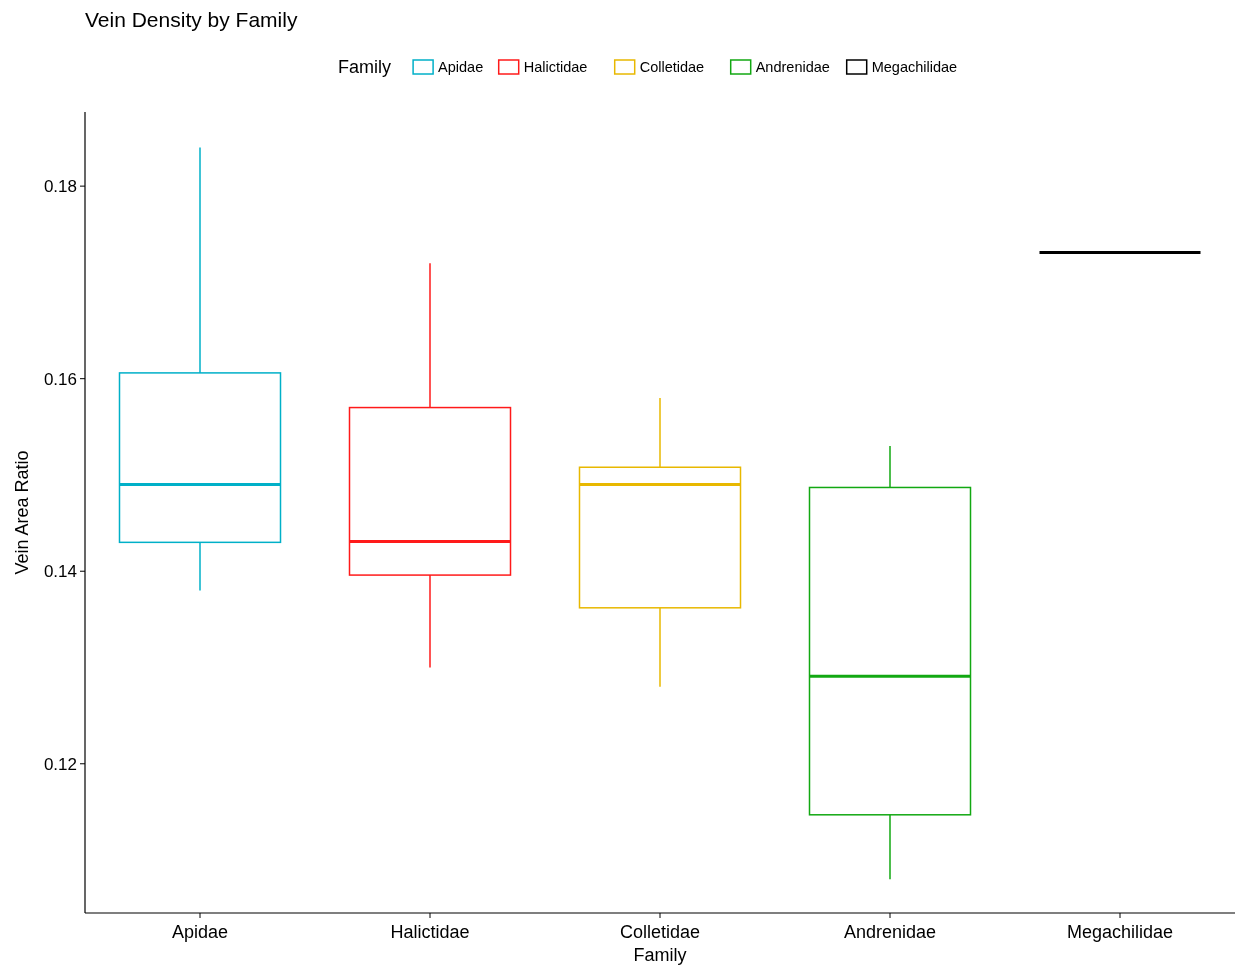  I want to click on x-tick-label: Andrenidae, so click(890, 932).